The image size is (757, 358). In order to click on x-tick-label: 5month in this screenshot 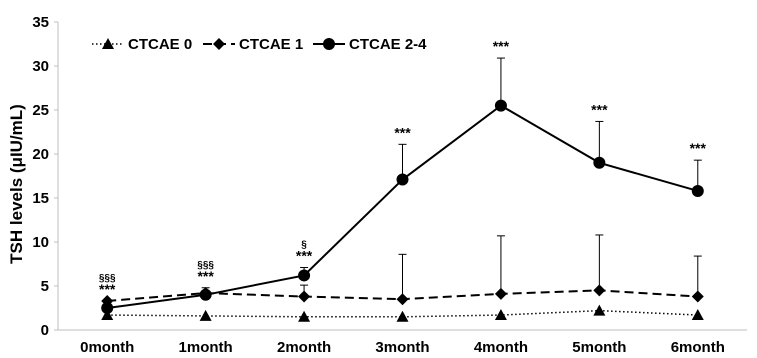, I will do `click(599, 347)`.